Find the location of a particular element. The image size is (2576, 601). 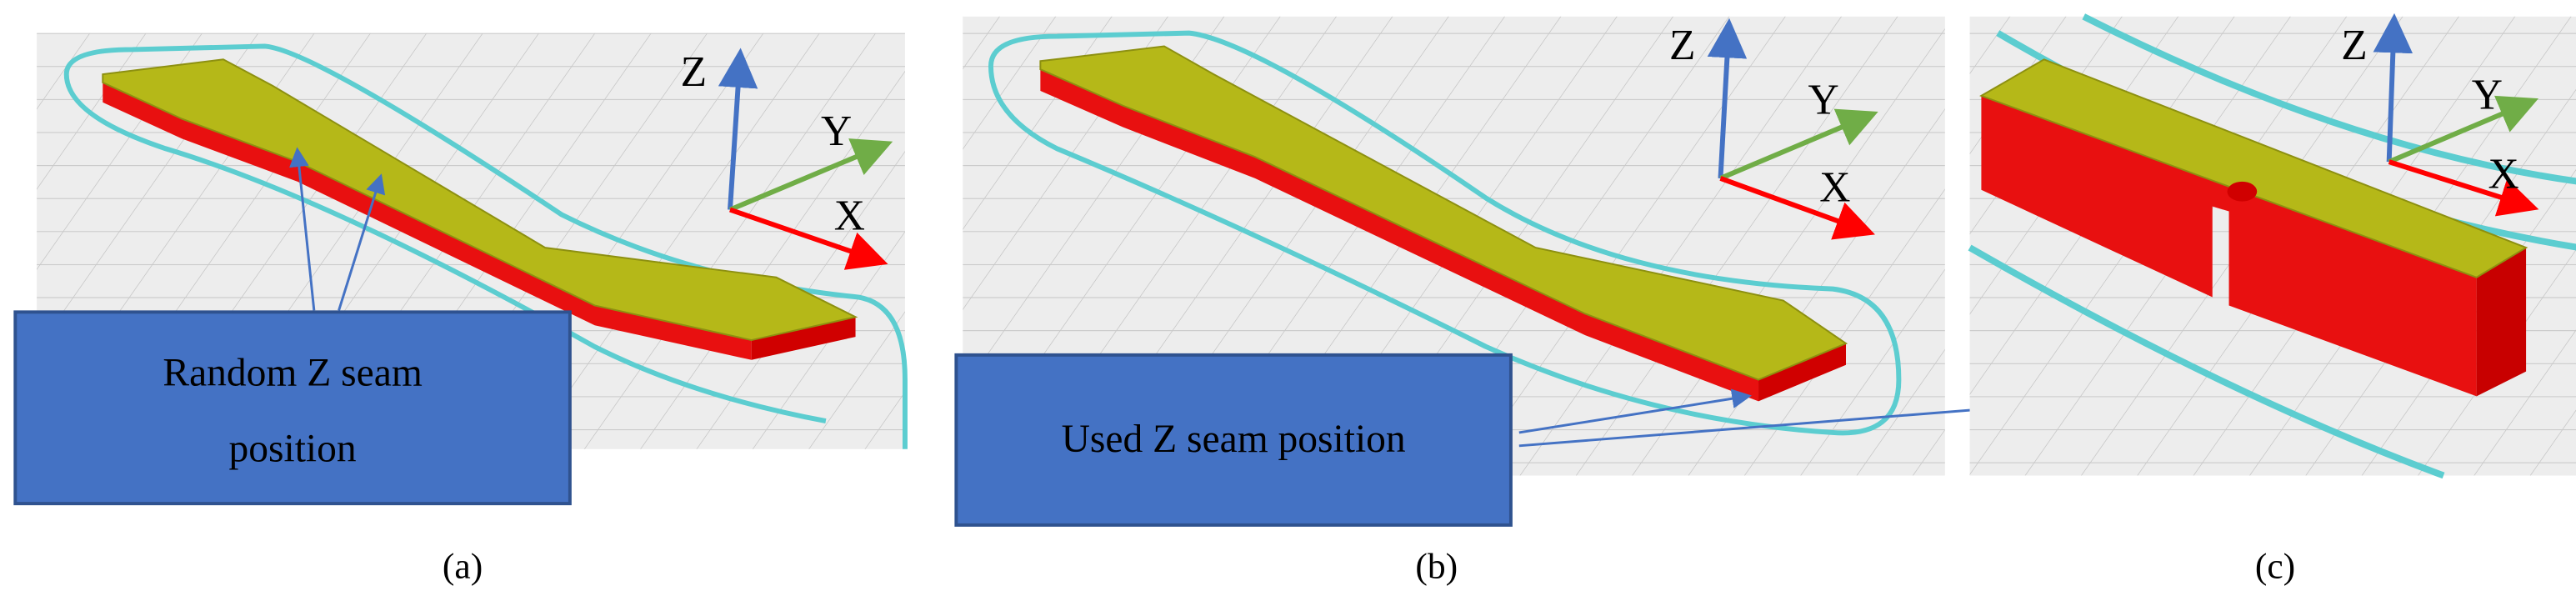

side-face is located at coordinates (427, 221).